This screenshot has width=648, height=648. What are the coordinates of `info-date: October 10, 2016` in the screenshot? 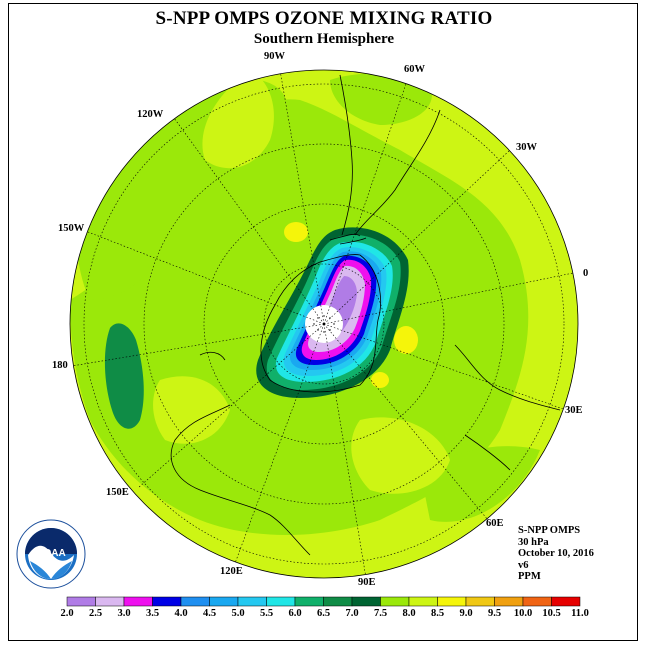 It's located at (556, 553).